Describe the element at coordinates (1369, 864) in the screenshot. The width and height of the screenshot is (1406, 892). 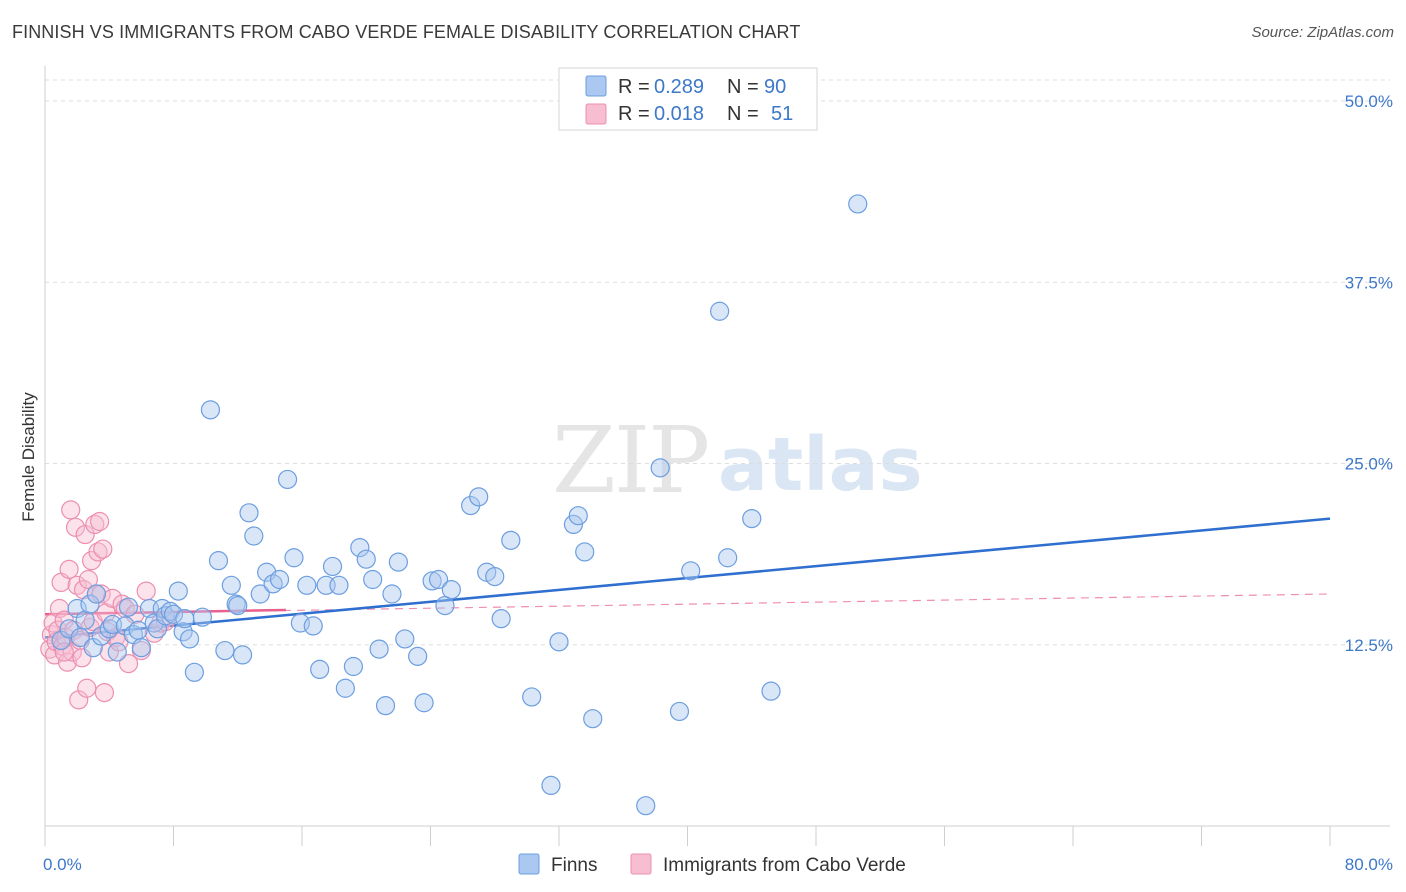
I see `x-tick-label-1: 80.0%` at that location.